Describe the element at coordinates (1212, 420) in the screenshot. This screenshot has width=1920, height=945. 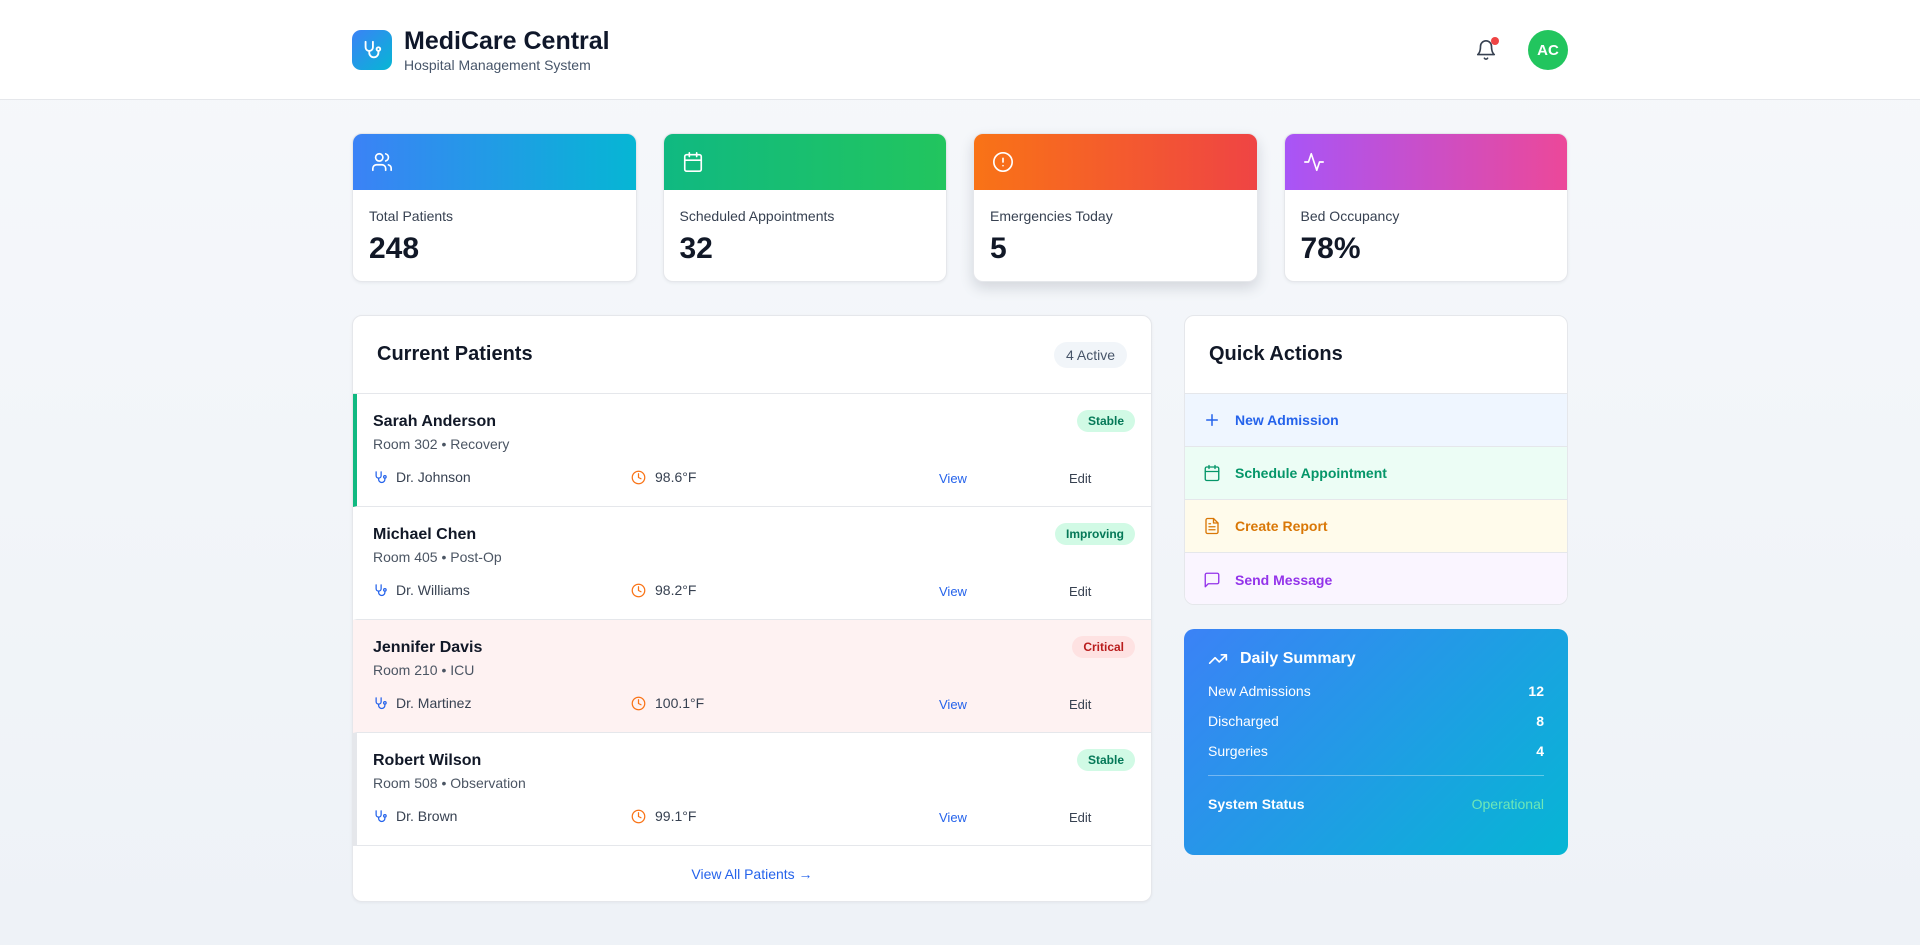
I see `plus-icon` at that location.